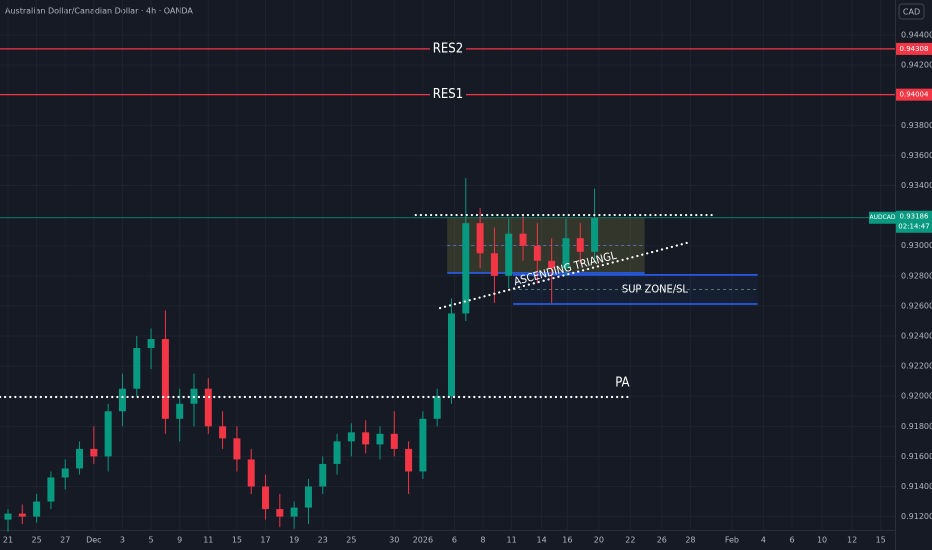 The image size is (932, 550). I want to click on x-tick-label: 28, so click(690, 540).